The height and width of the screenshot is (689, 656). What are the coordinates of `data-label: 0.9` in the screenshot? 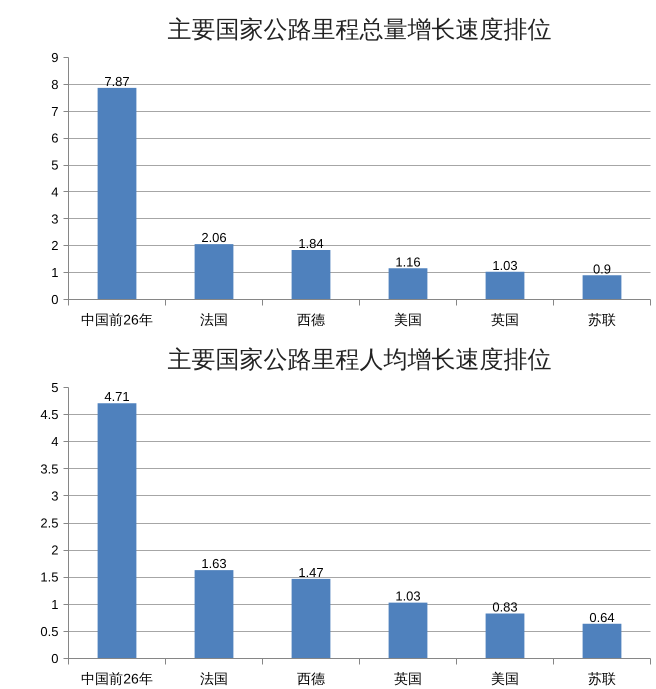 It's located at (602, 268).